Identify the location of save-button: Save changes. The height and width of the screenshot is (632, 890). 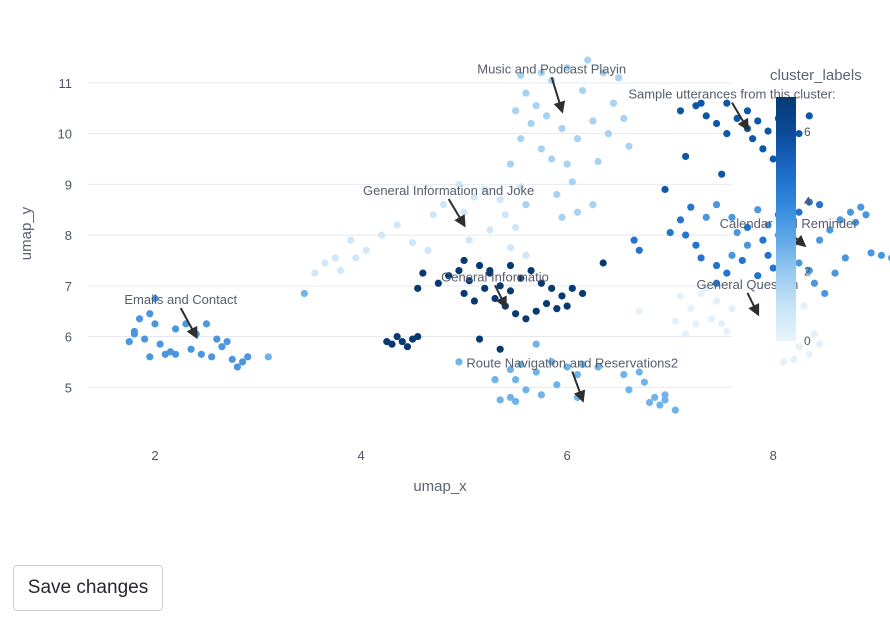
(88, 588).